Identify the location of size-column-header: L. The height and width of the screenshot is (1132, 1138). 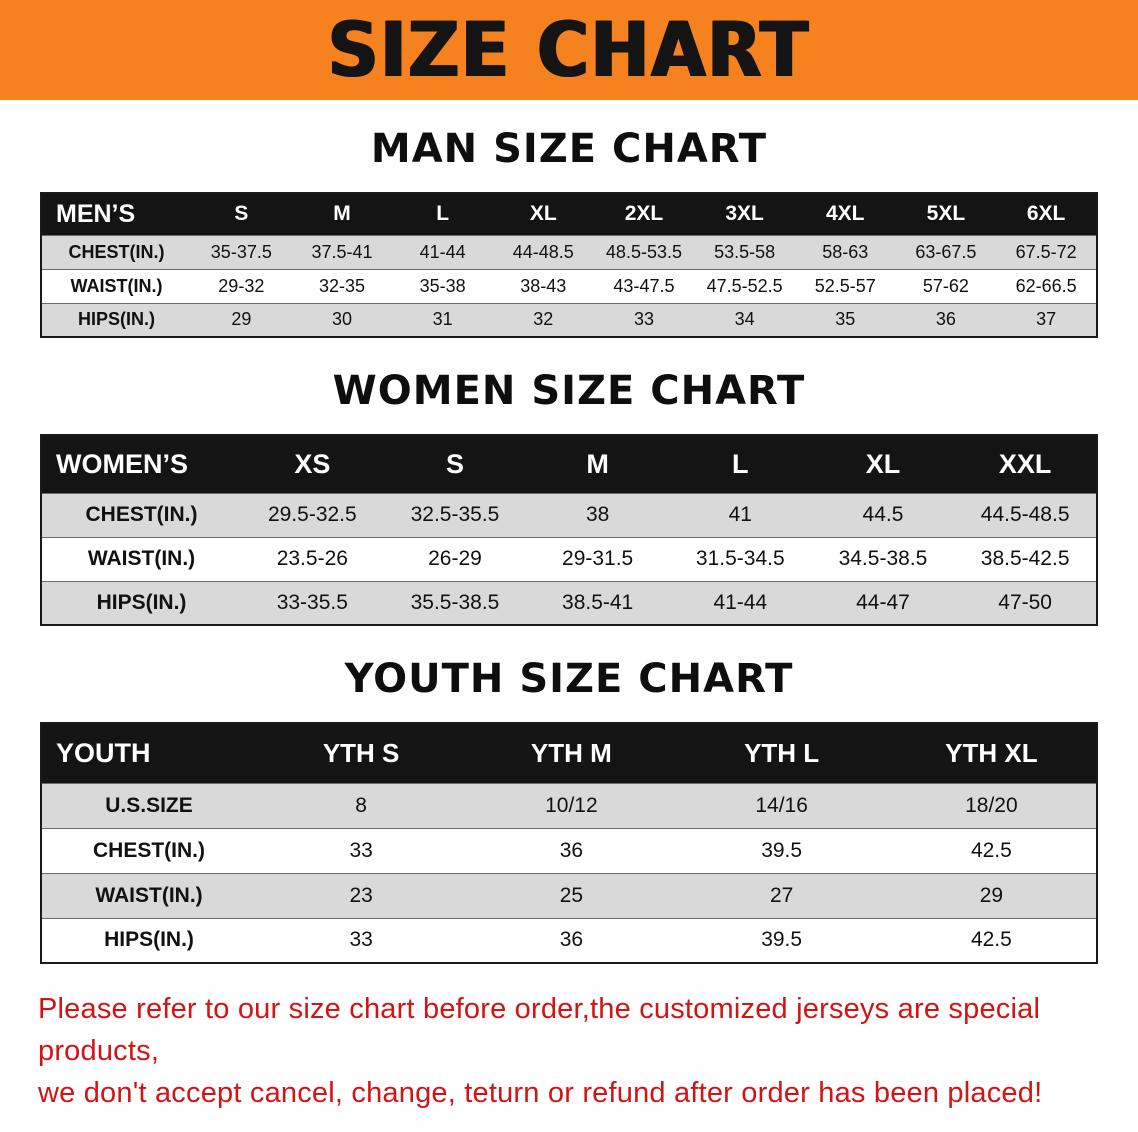
(442, 214).